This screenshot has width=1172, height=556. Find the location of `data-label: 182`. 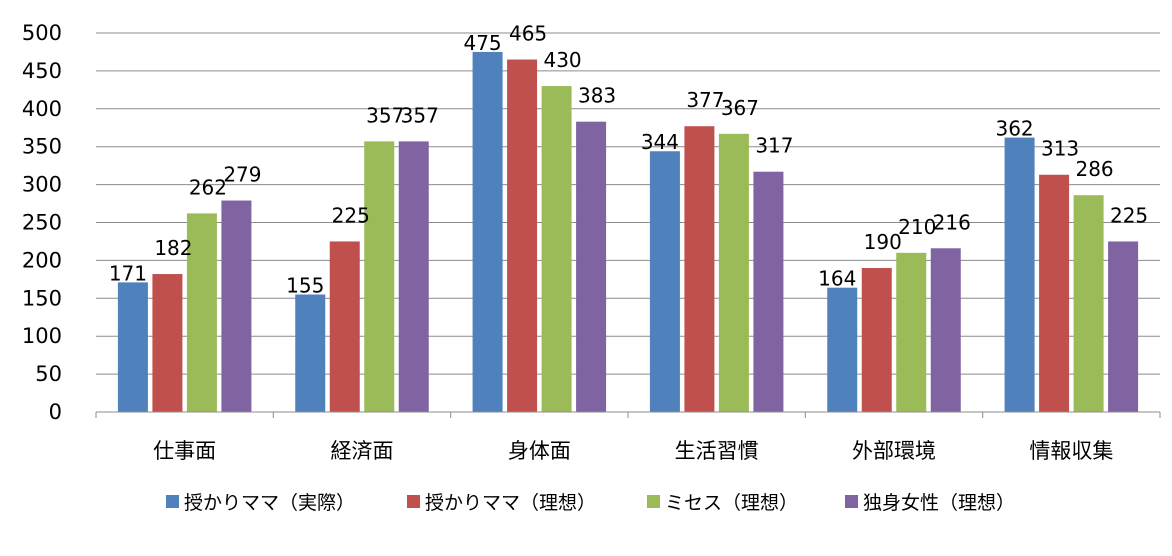

data-label: 182 is located at coordinates (173, 248).